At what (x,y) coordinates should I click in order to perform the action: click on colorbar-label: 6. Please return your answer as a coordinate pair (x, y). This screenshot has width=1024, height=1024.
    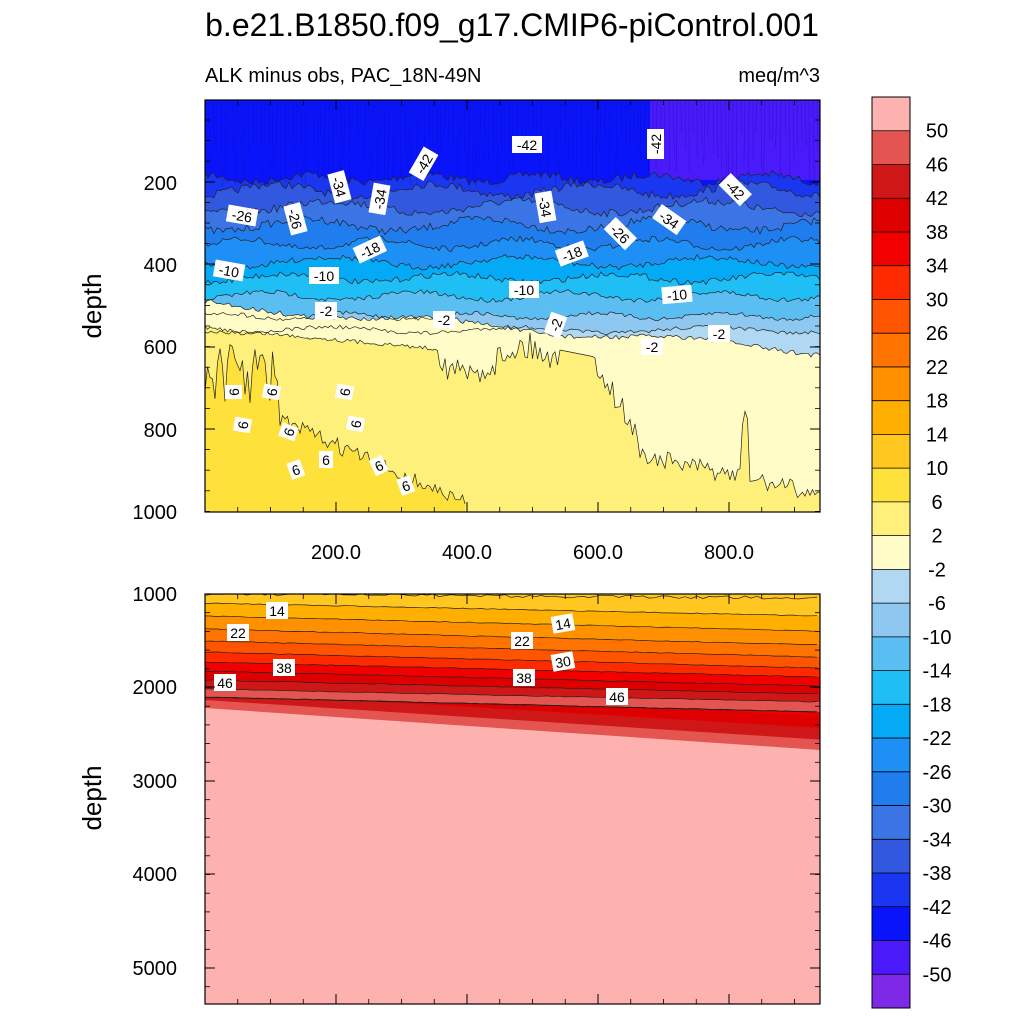
    Looking at the image, I should click on (936, 503).